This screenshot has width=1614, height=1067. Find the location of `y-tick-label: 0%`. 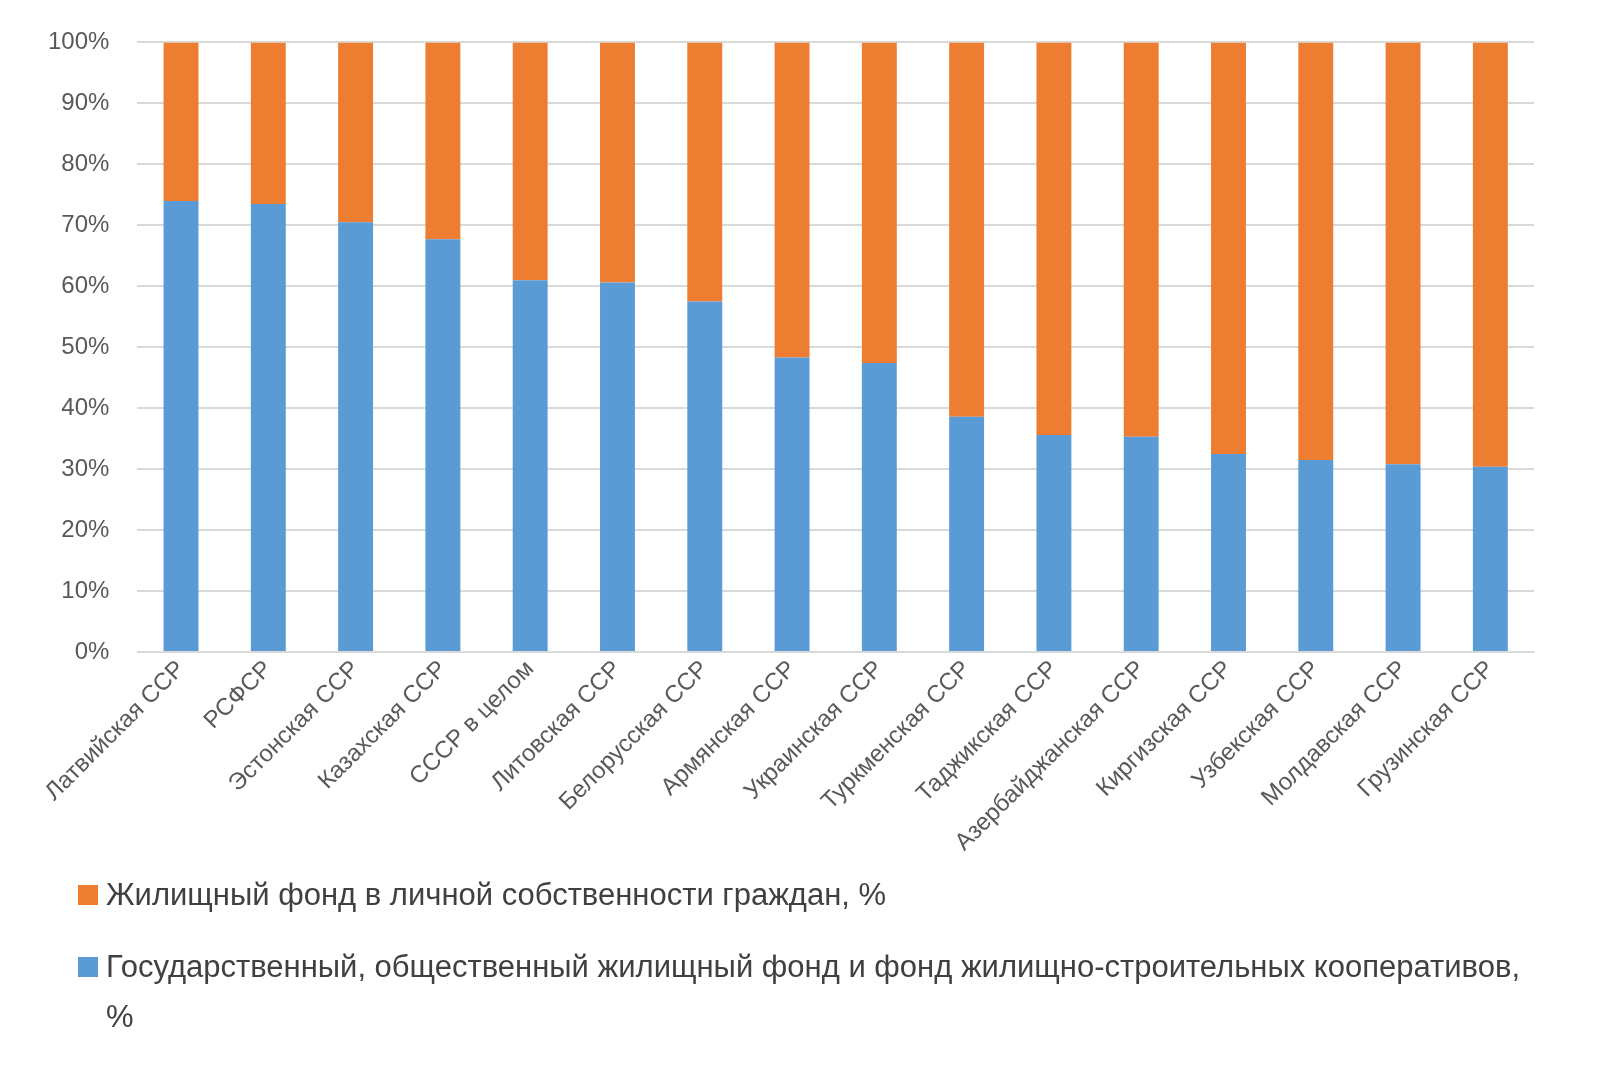

y-tick-label: 0% is located at coordinates (92, 650).